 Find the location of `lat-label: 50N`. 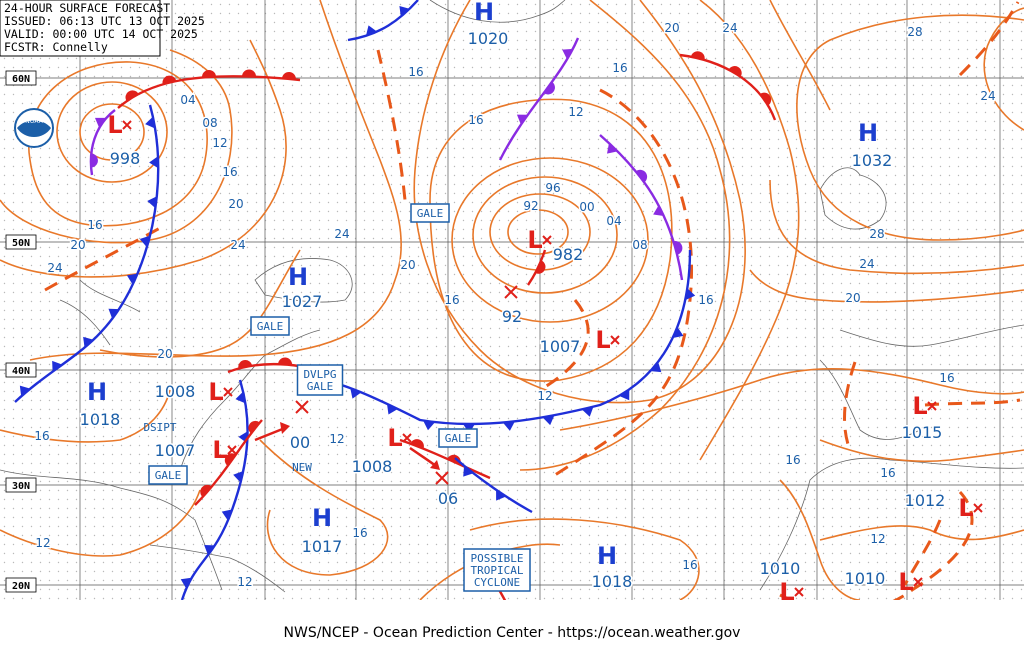

lat-label: 50N is located at coordinates (21, 243).